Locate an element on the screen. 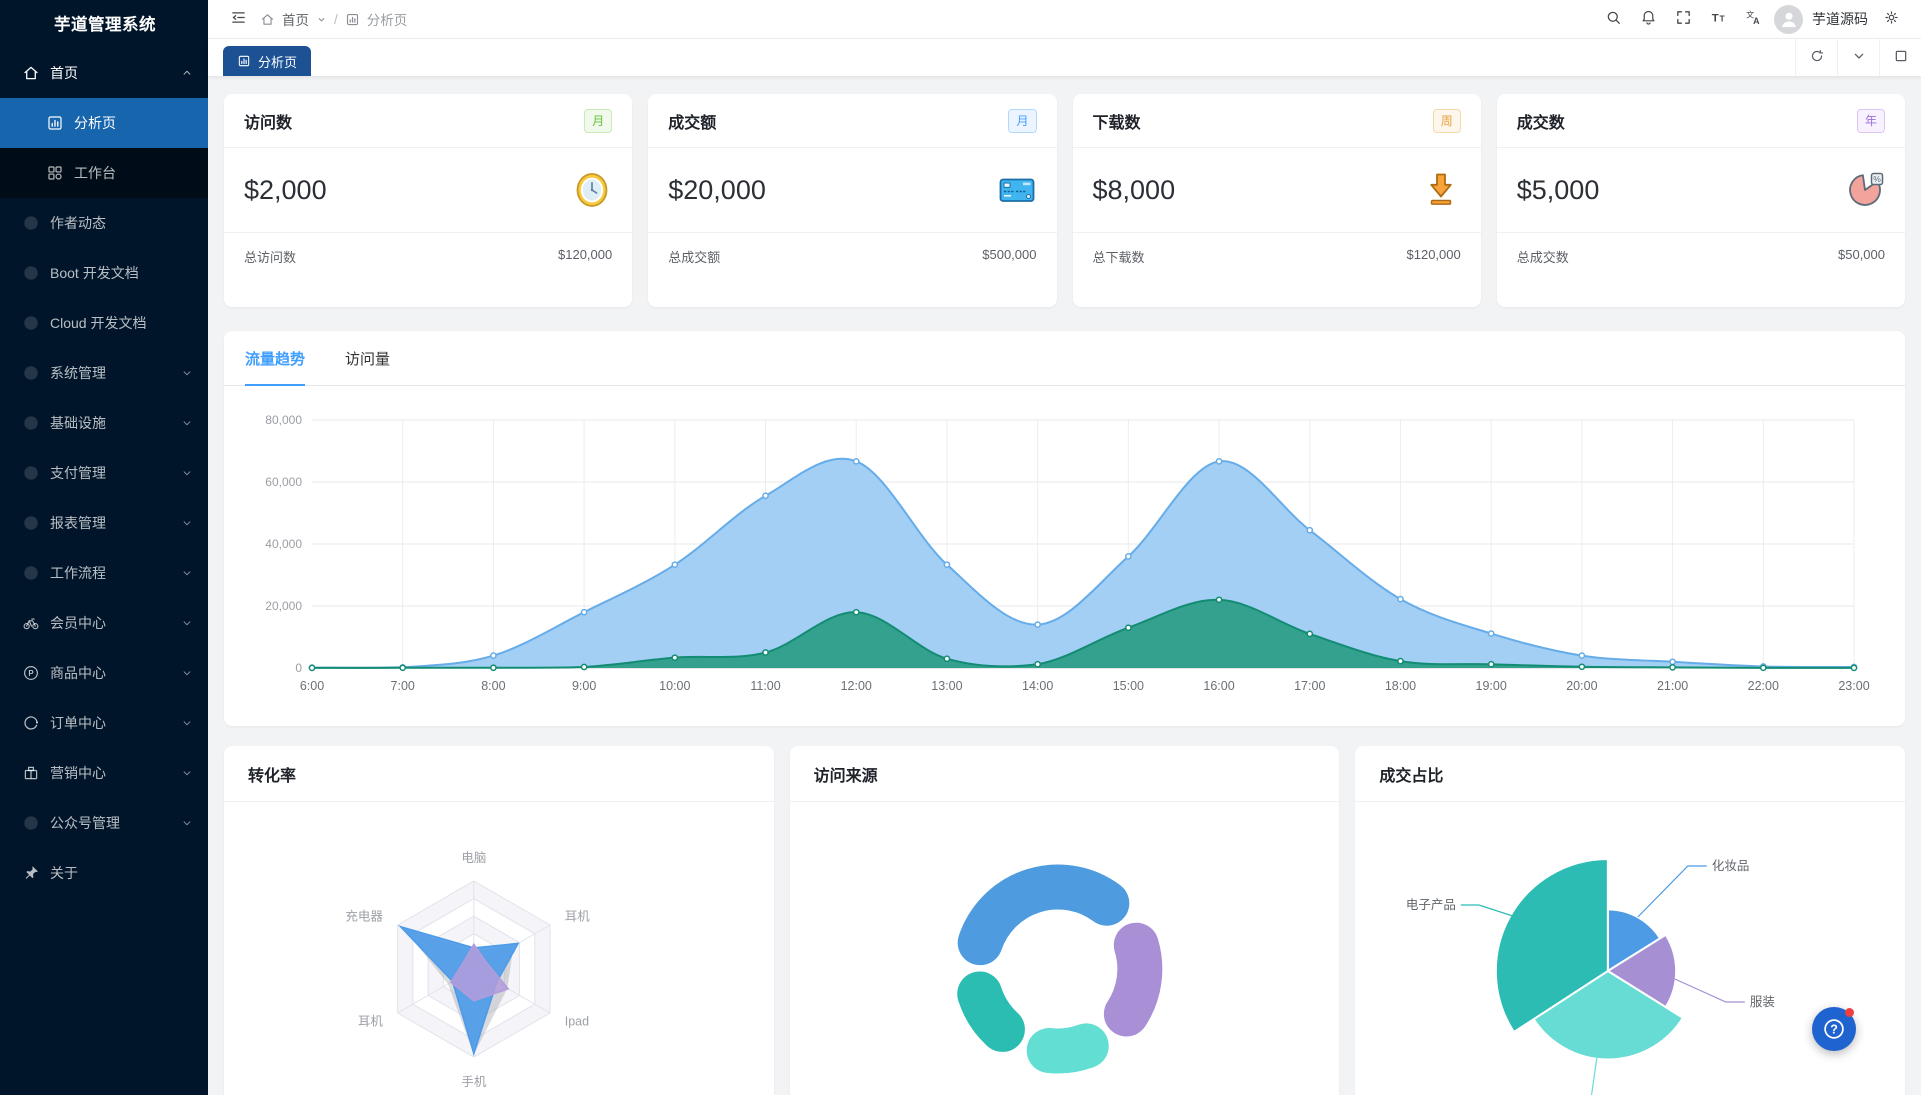  bell-button is located at coordinates (1648, 19).